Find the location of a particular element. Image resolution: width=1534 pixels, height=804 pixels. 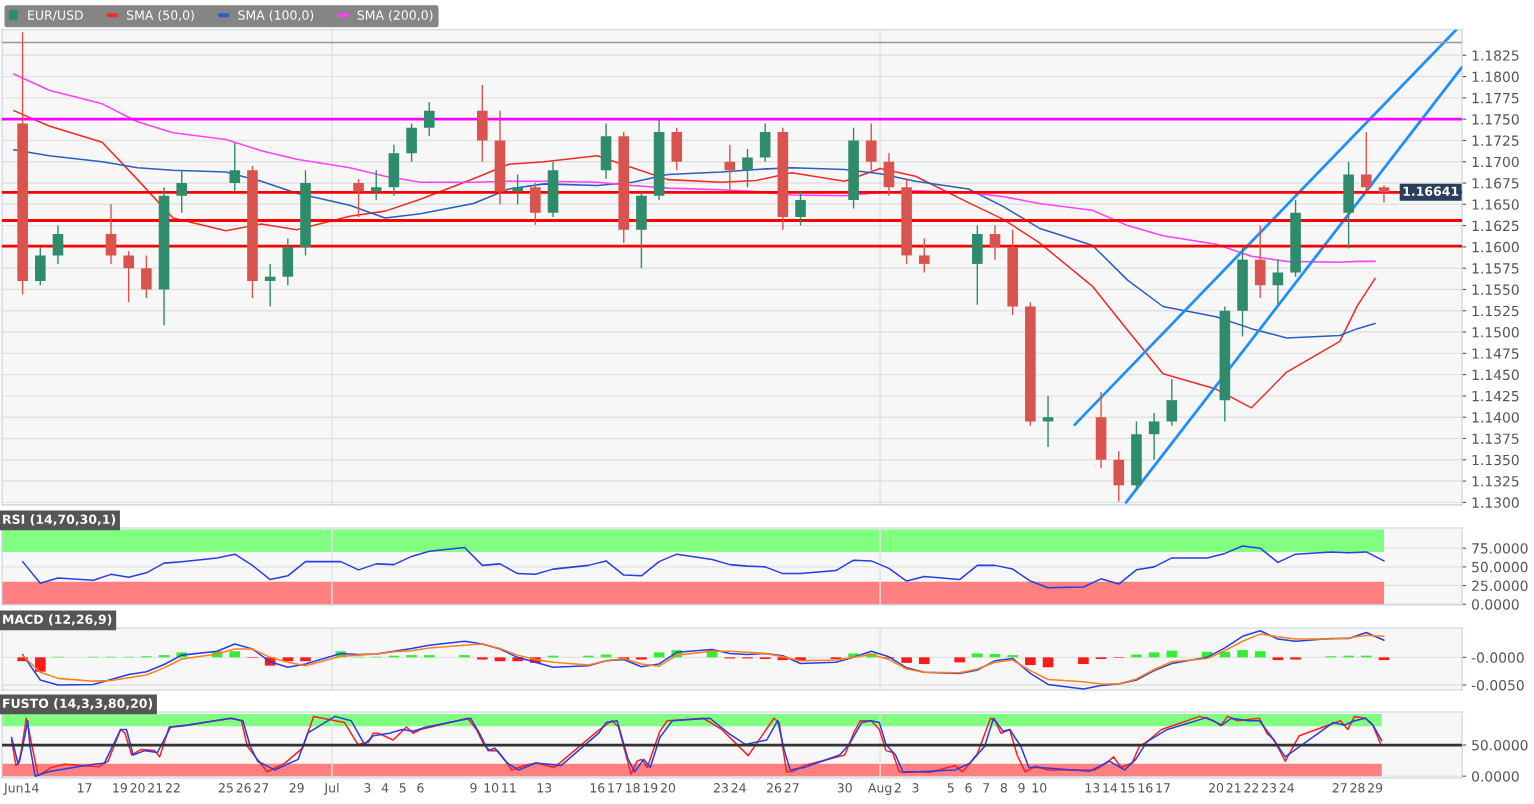

y-tick-label: 1.1500 is located at coordinates (1495, 332).